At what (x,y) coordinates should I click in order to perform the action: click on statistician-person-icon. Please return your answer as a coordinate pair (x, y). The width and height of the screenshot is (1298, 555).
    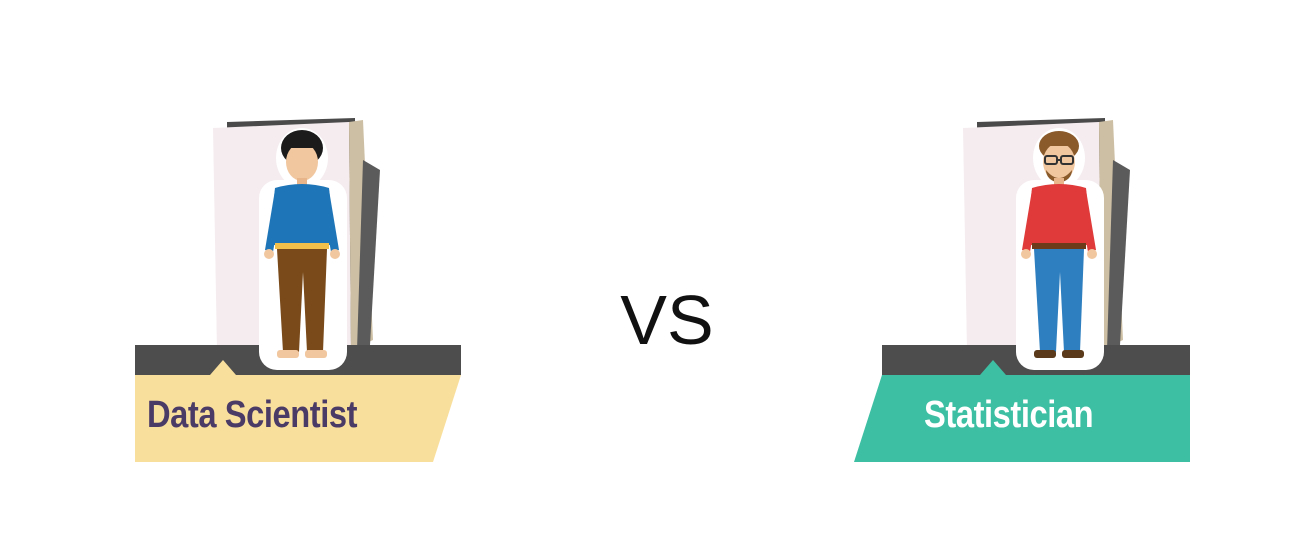
    Looking at the image, I should click on (1060, 249).